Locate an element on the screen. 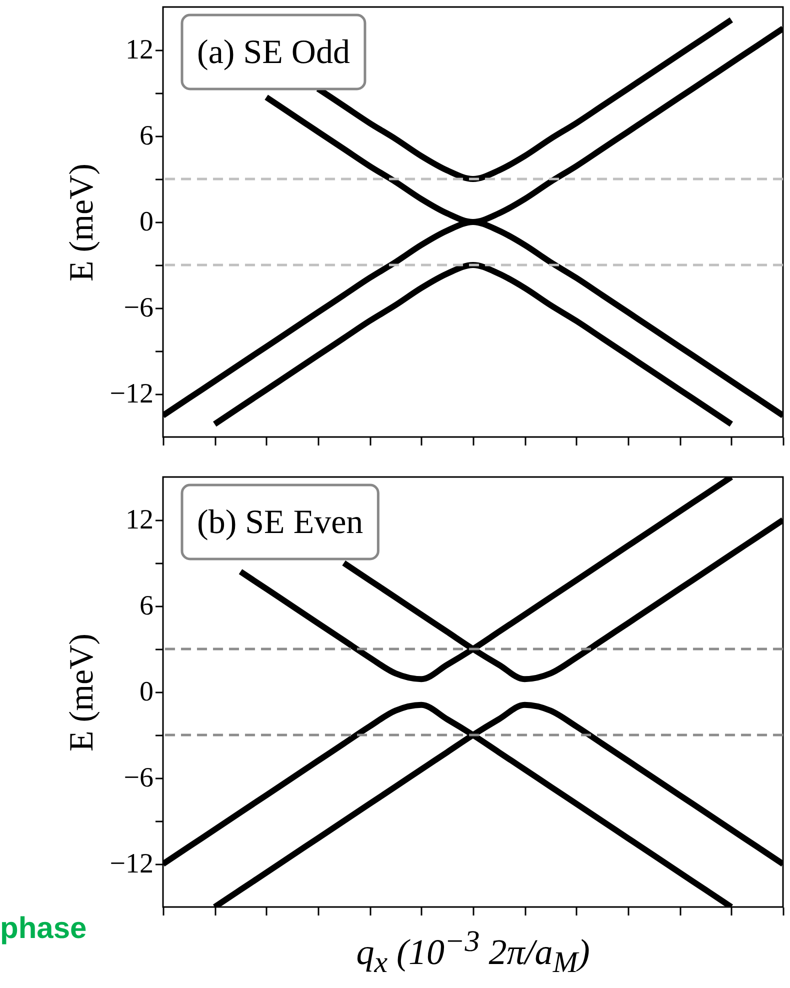 The height and width of the screenshot is (988, 790). text: phase is located at coordinates (43, 929).